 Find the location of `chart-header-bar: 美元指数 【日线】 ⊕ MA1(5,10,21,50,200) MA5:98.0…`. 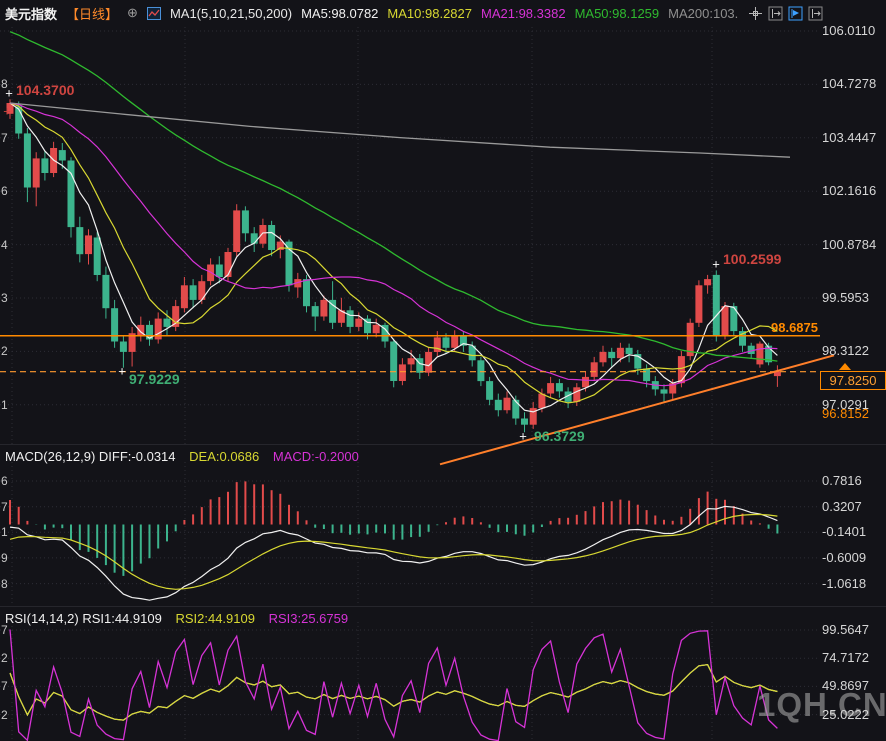

chart-header-bar: 美元指数 【日线】 ⊕ MA1(5,10,21,50,200) MA5:98.0… is located at coordinates (443, 13).